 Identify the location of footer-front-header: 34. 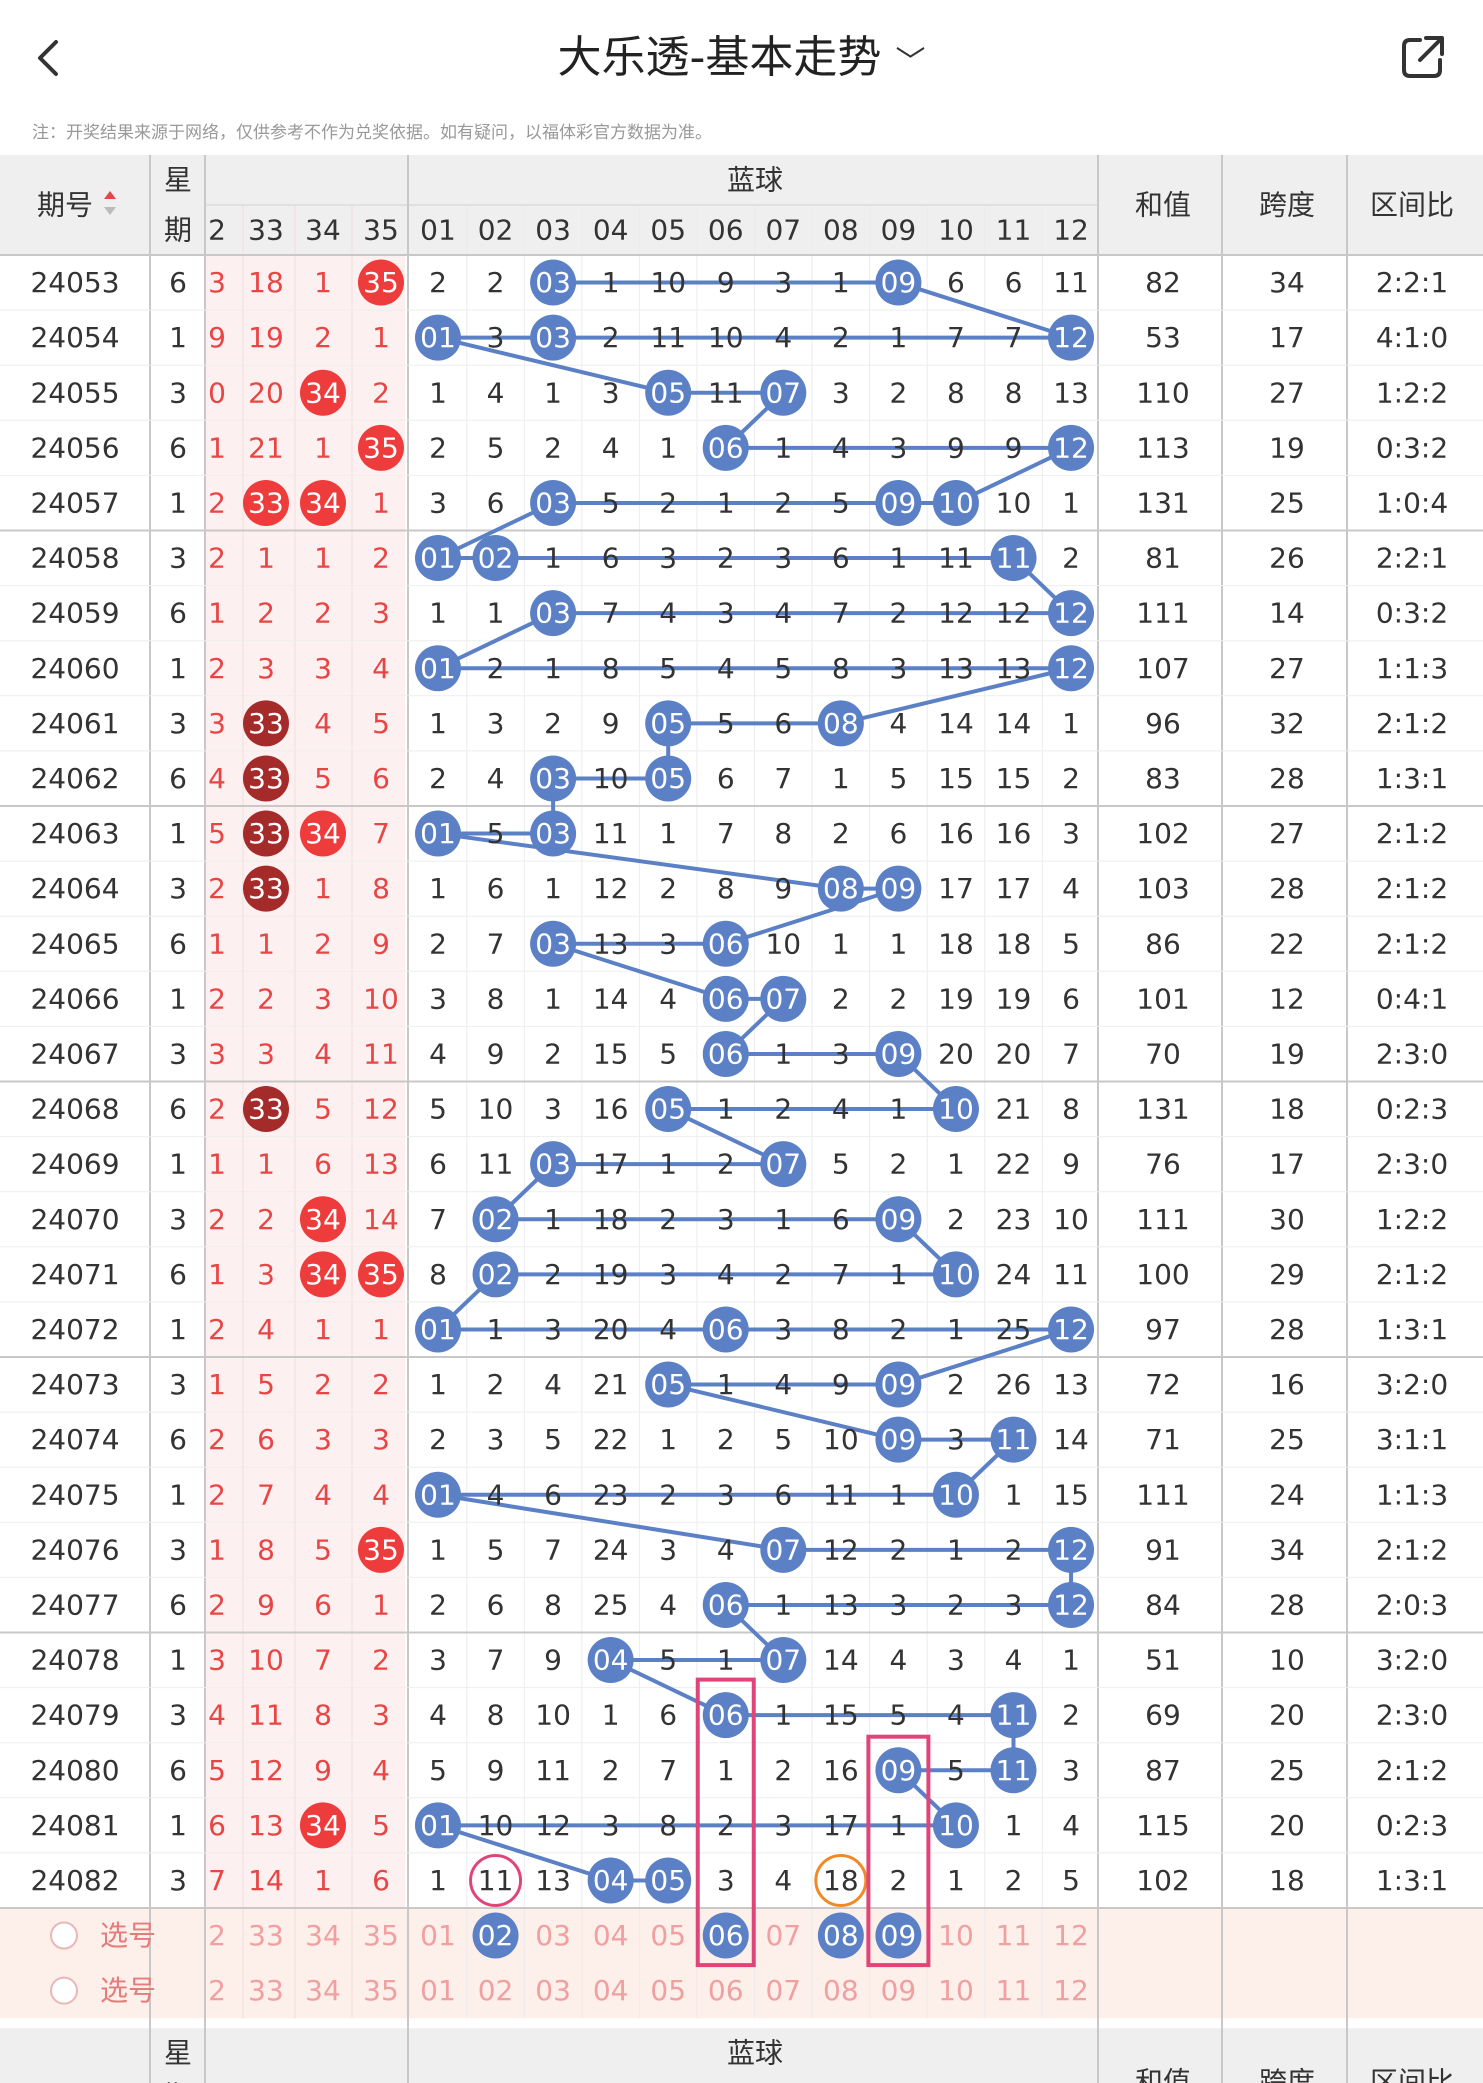
(323, 2081).